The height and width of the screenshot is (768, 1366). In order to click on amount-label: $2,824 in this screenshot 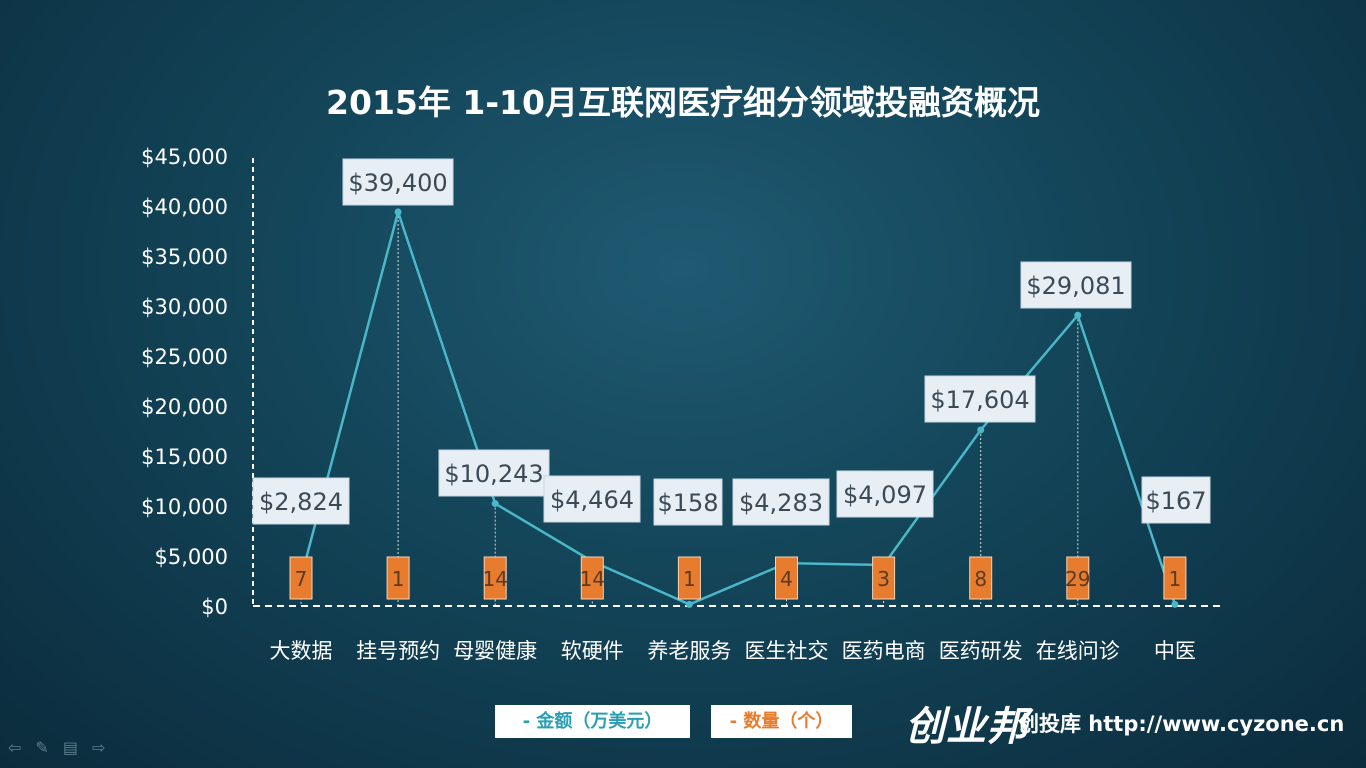, I will do `click(301, 502)`.